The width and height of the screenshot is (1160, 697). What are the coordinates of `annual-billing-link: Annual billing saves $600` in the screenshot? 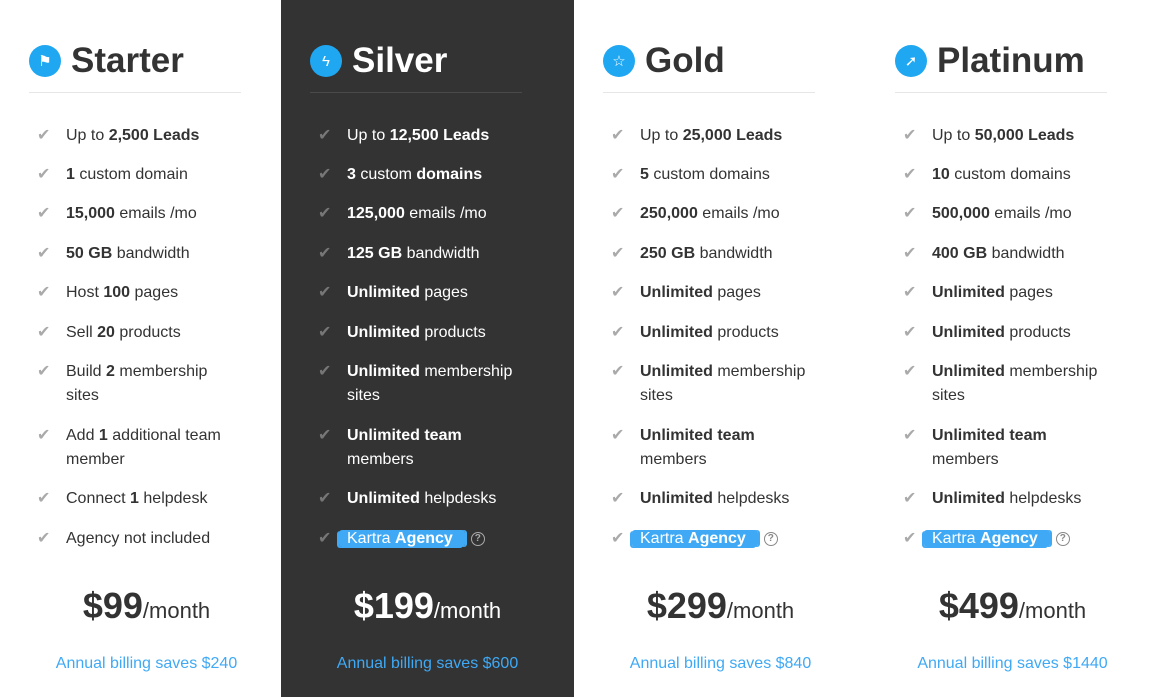 It's located at (427, 663).